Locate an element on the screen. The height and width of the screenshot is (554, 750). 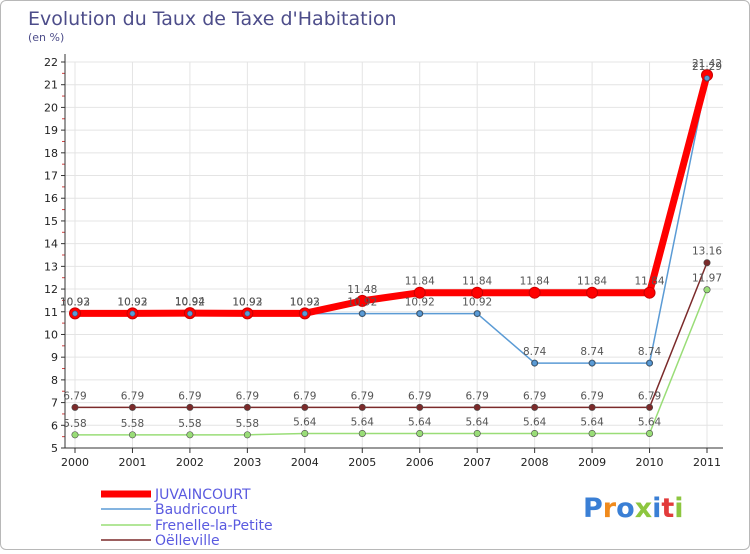
y-tick-label-9: 9 is located at coordinates (54, 357).